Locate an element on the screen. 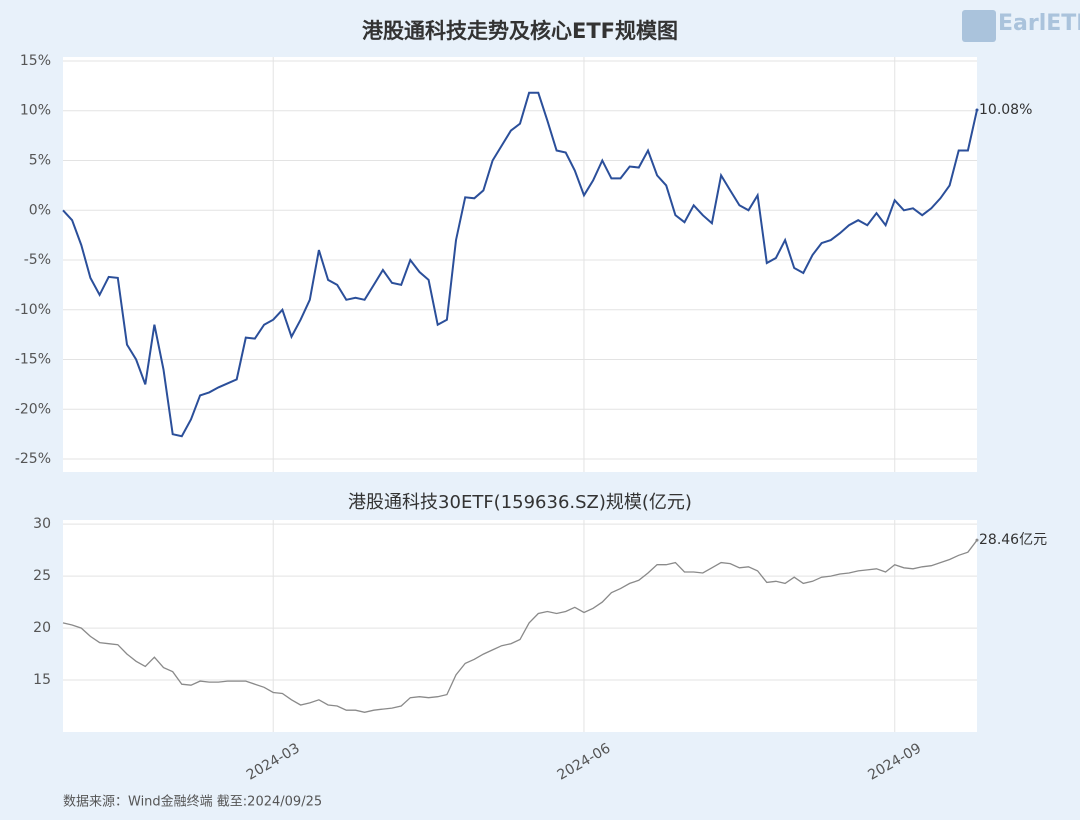 The image size is (1080, 820). y-tick-label: 30 is located at coordinates (42, 524).